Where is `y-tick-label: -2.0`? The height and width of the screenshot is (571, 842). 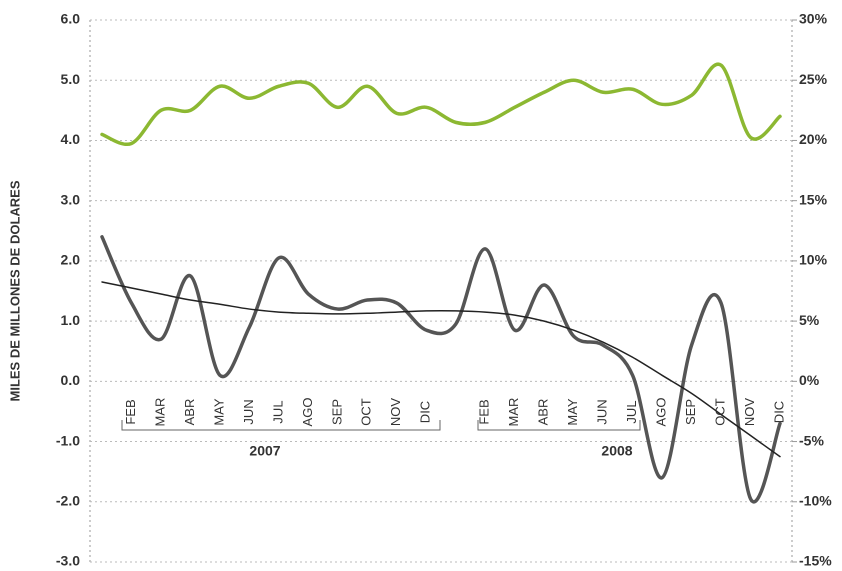 y-tick-label: -2.0 is located at coordinates (68, 500).